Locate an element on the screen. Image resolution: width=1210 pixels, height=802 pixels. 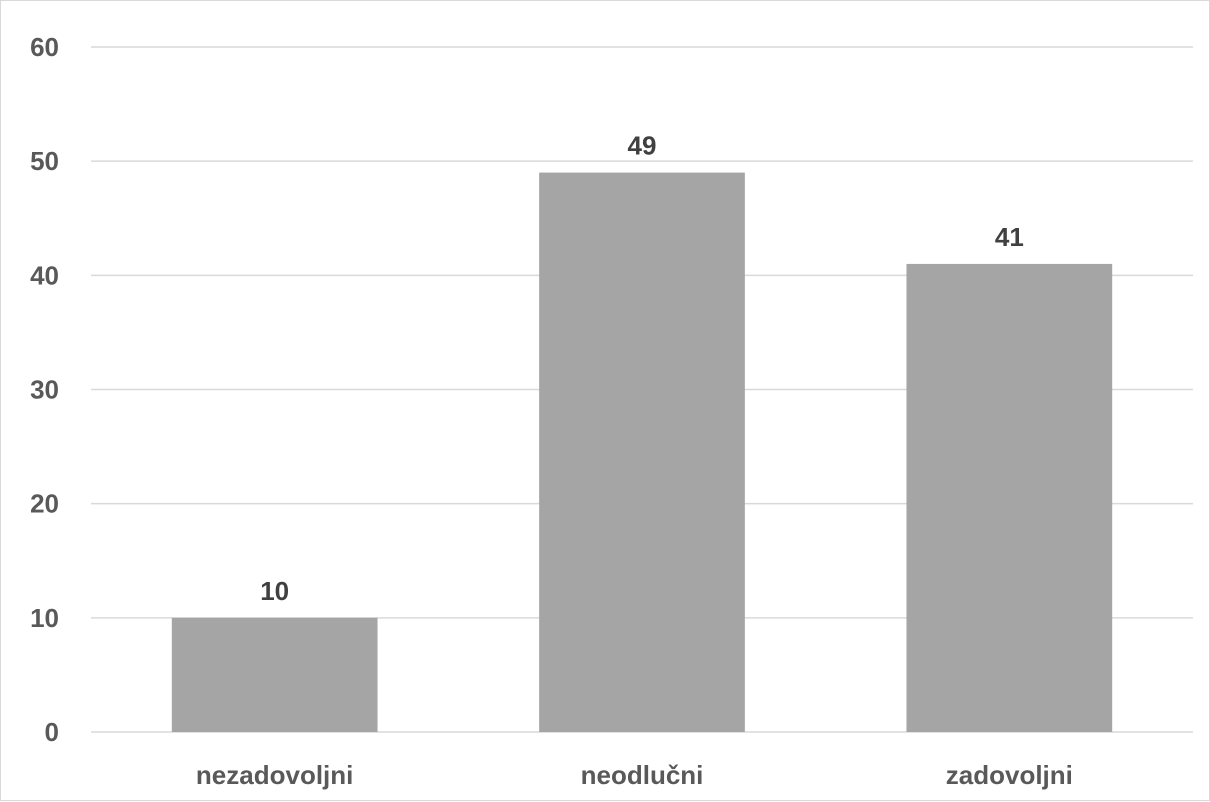
x-axis-category-labels: nezadovoljni neodlučni zadovoljni is located at coordinates (634, 775).